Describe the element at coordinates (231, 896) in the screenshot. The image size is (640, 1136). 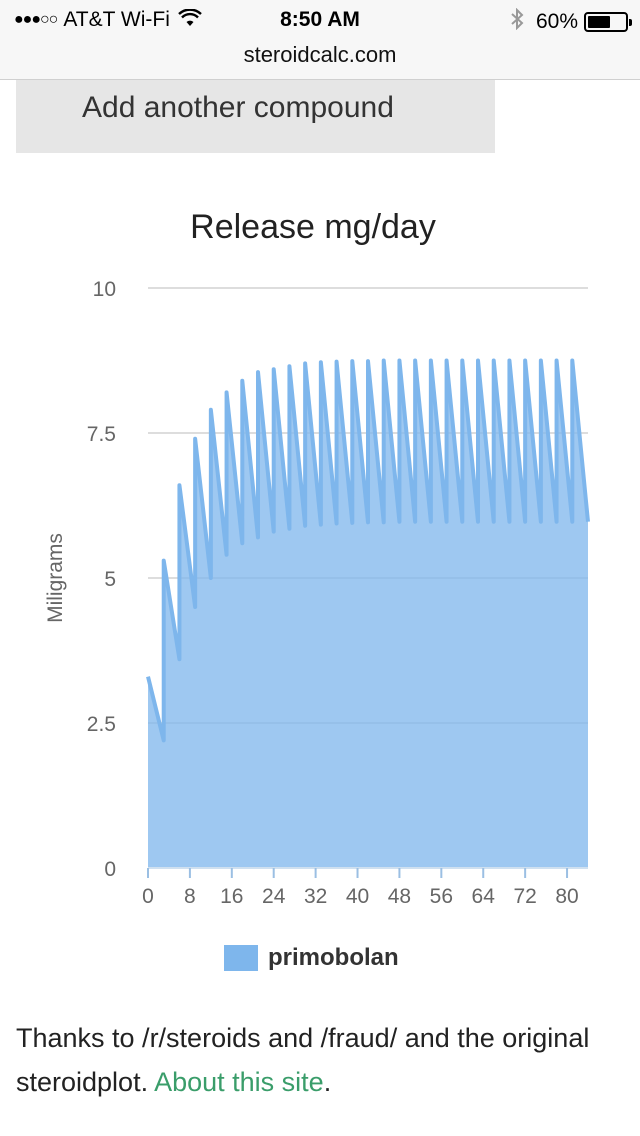
I see `x-tick-label: 16` at that location.